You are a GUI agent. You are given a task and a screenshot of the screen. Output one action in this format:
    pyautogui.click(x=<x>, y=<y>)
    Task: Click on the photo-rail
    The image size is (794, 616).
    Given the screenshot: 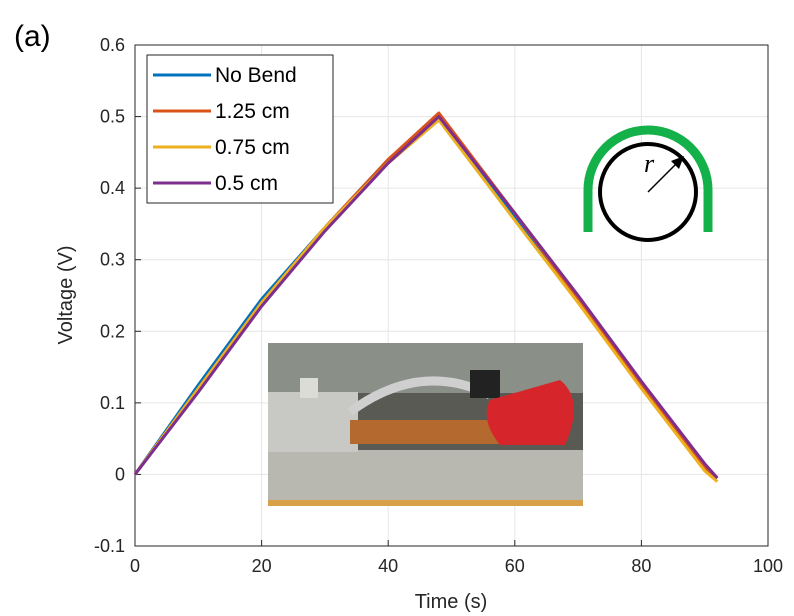 What is the action you would take?
    pyautogui.click(x=425, y=478)
    